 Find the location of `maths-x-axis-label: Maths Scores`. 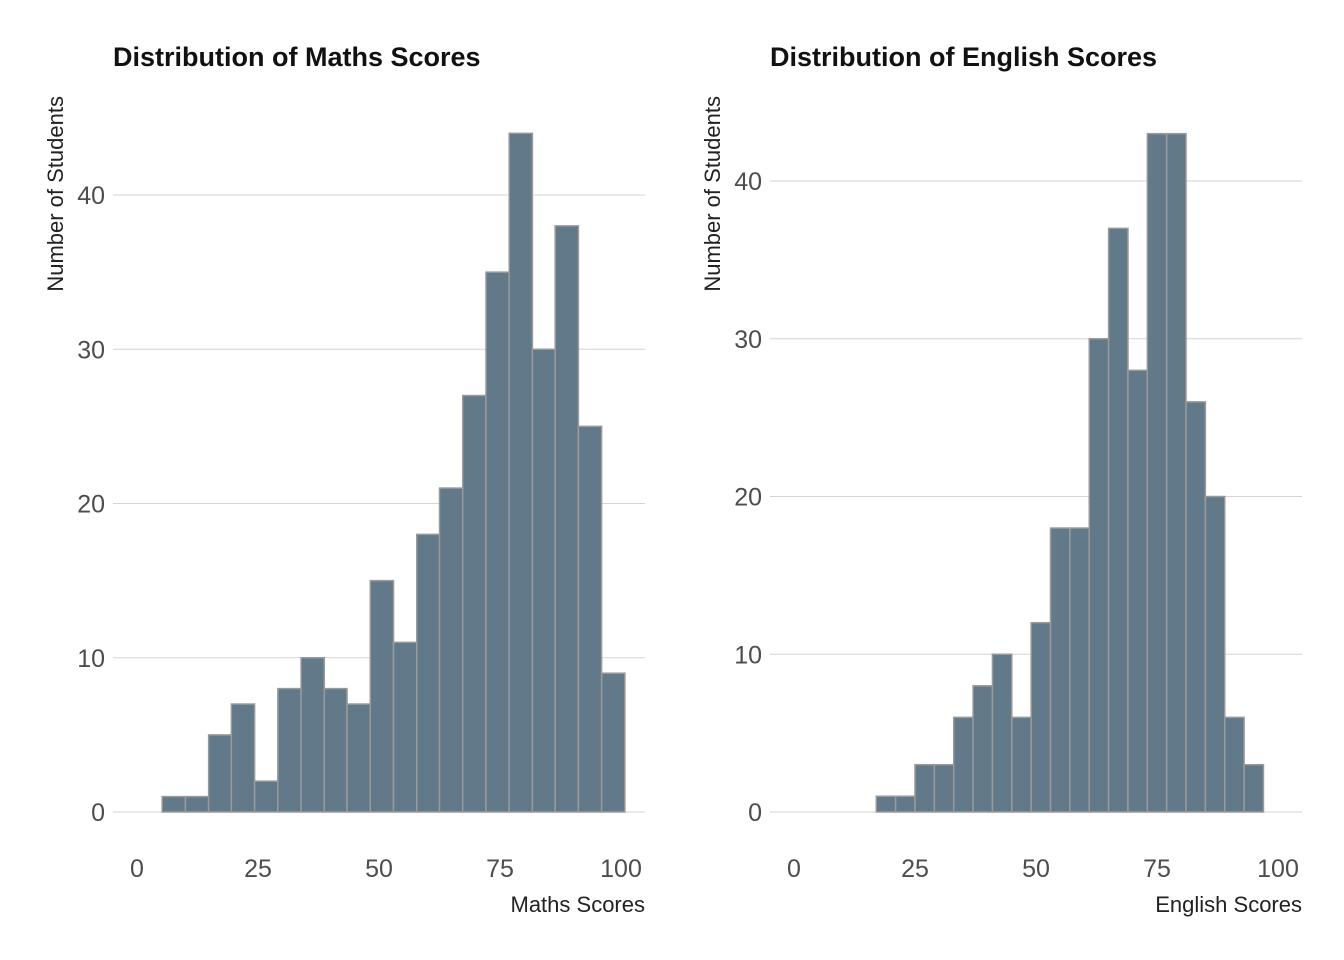

maths-x-axis-label: Maths Scores is located at coordinates (578, 904).